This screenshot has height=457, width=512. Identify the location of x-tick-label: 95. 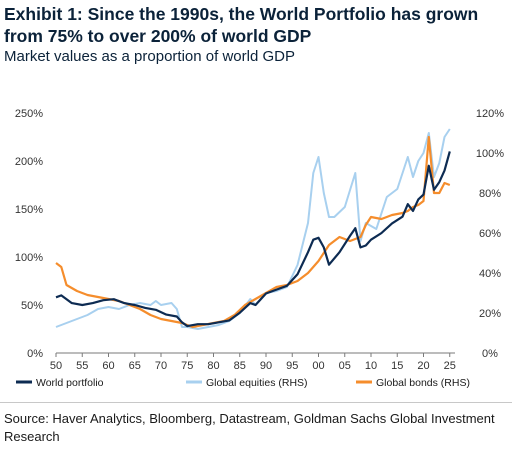
(292, 366).